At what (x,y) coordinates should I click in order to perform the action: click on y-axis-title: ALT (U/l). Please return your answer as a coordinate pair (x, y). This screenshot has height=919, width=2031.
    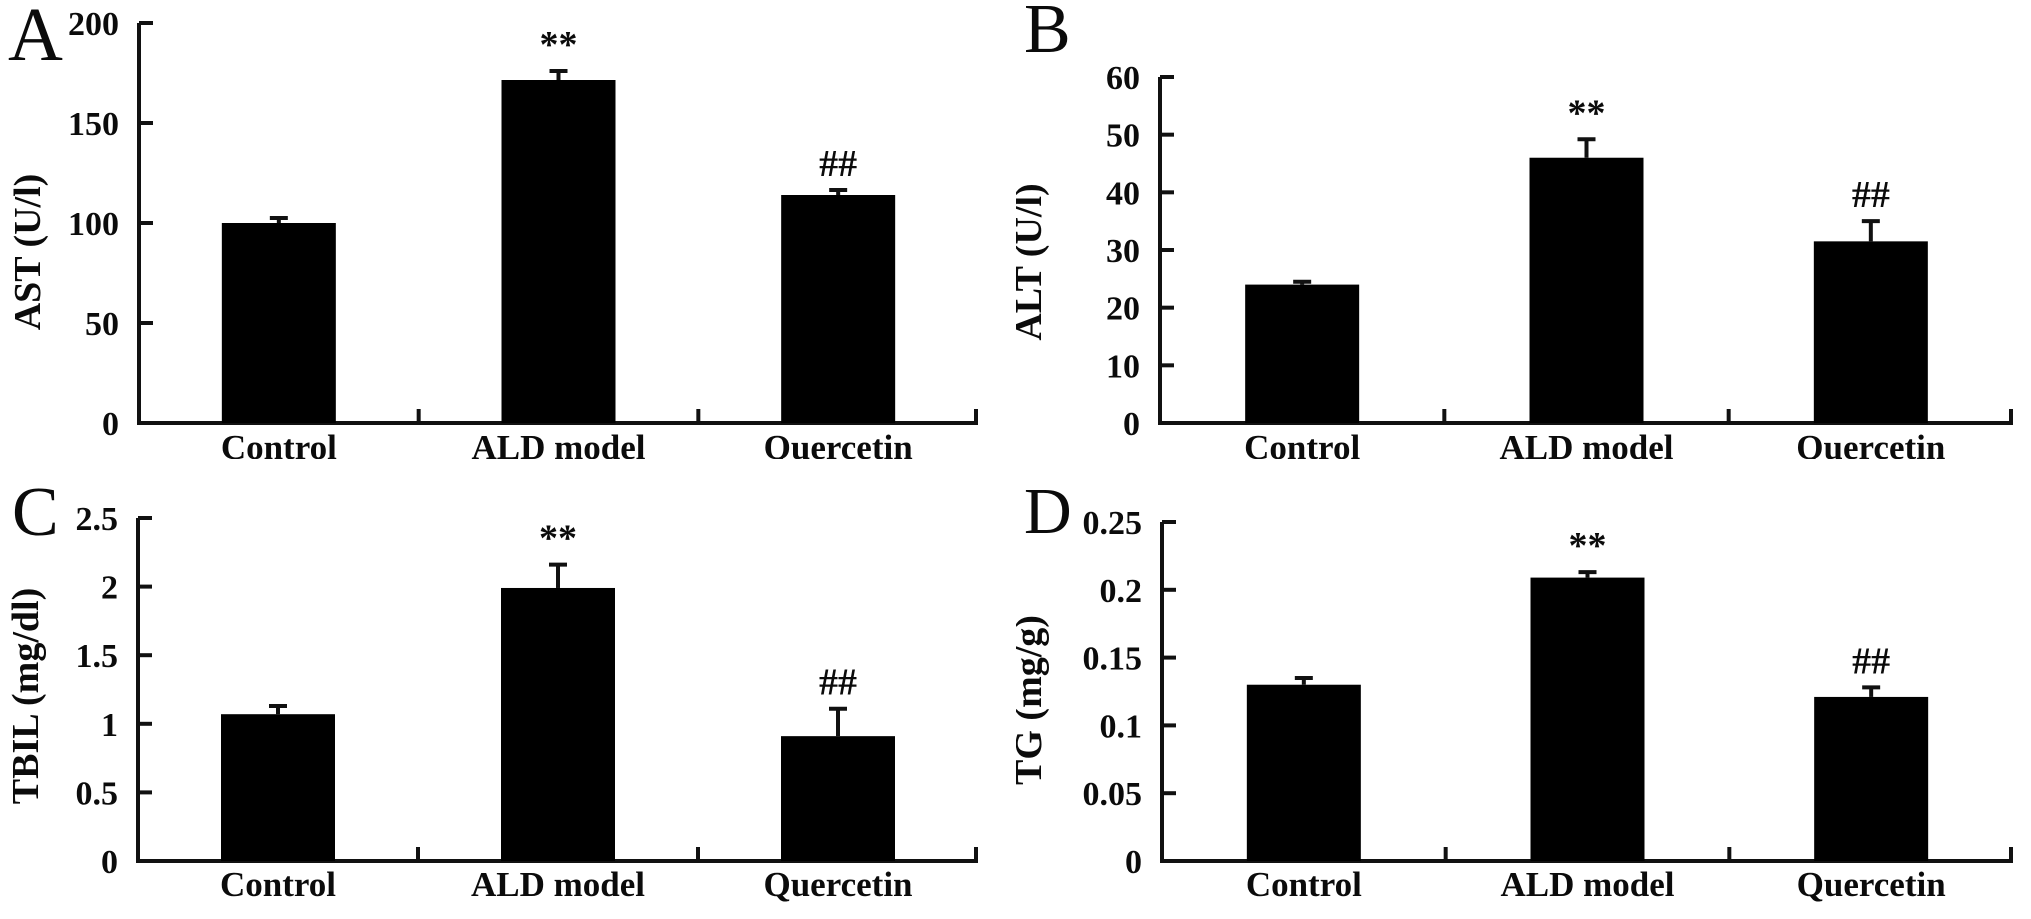
    Looking at the image, I should click on (1033, 261).